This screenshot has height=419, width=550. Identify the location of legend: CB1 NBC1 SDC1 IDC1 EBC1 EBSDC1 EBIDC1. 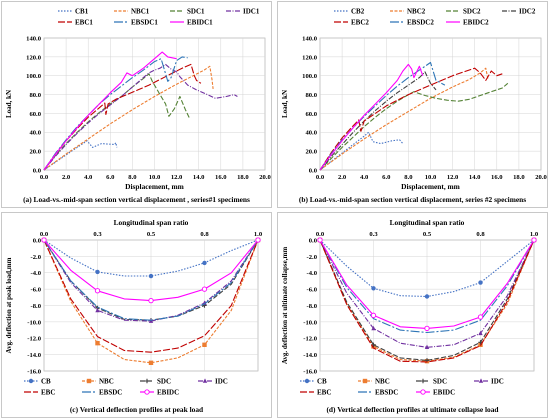
(159, 17).